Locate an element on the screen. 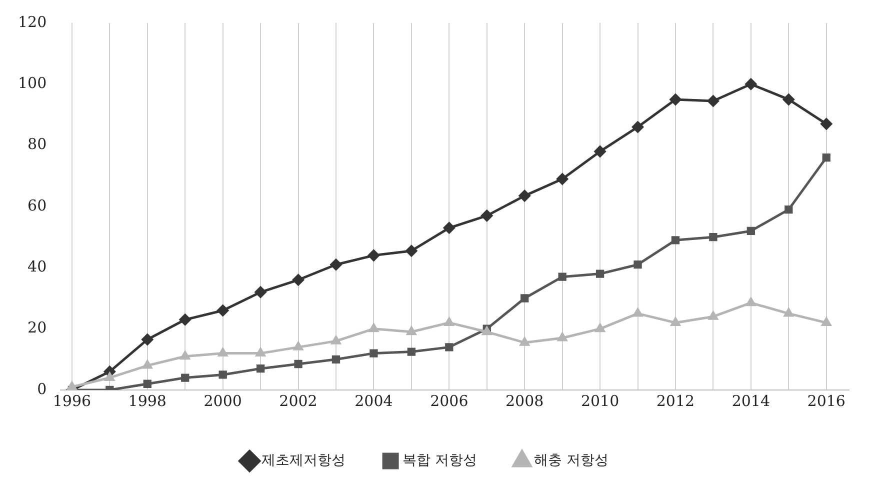 The width and height of the screenshot is (869, 488). x-tick-label: 2010 is located at coordinates (600, 401).